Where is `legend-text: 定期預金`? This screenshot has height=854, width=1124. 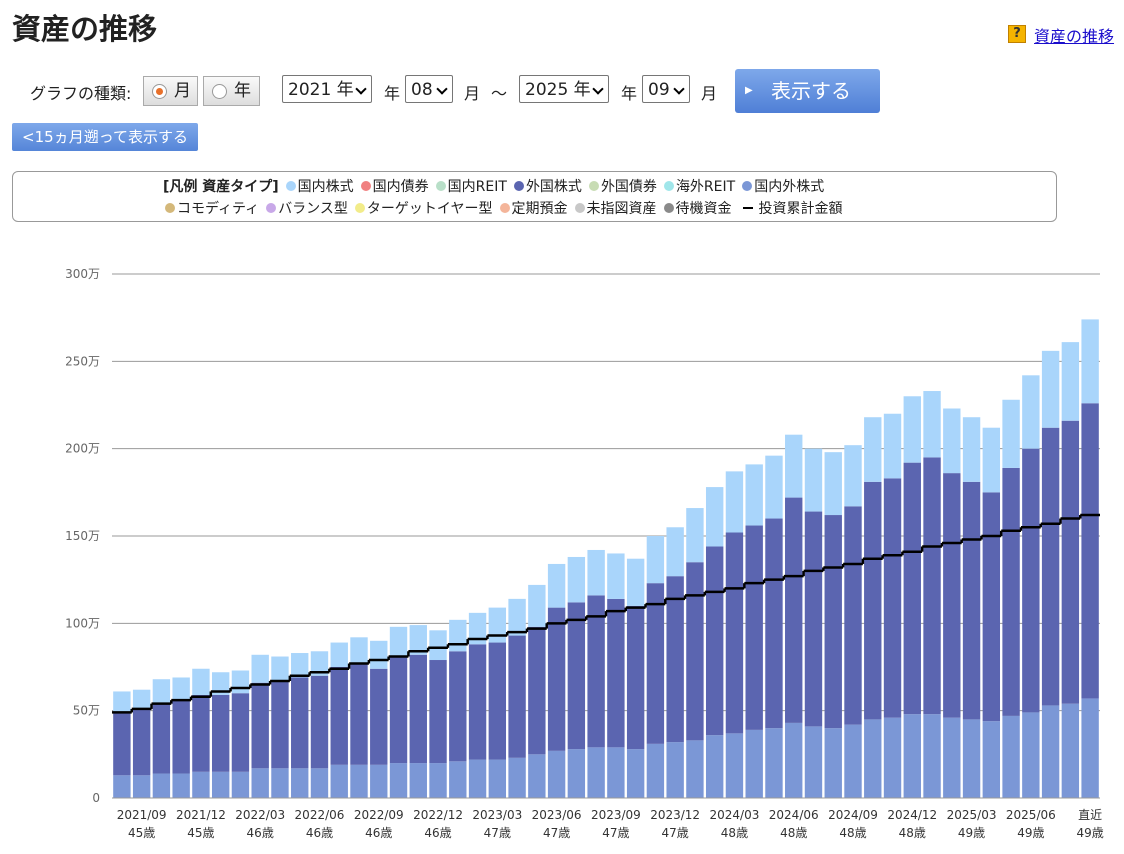
legend-text: 定期預金 is located at coordinates (539, 209).